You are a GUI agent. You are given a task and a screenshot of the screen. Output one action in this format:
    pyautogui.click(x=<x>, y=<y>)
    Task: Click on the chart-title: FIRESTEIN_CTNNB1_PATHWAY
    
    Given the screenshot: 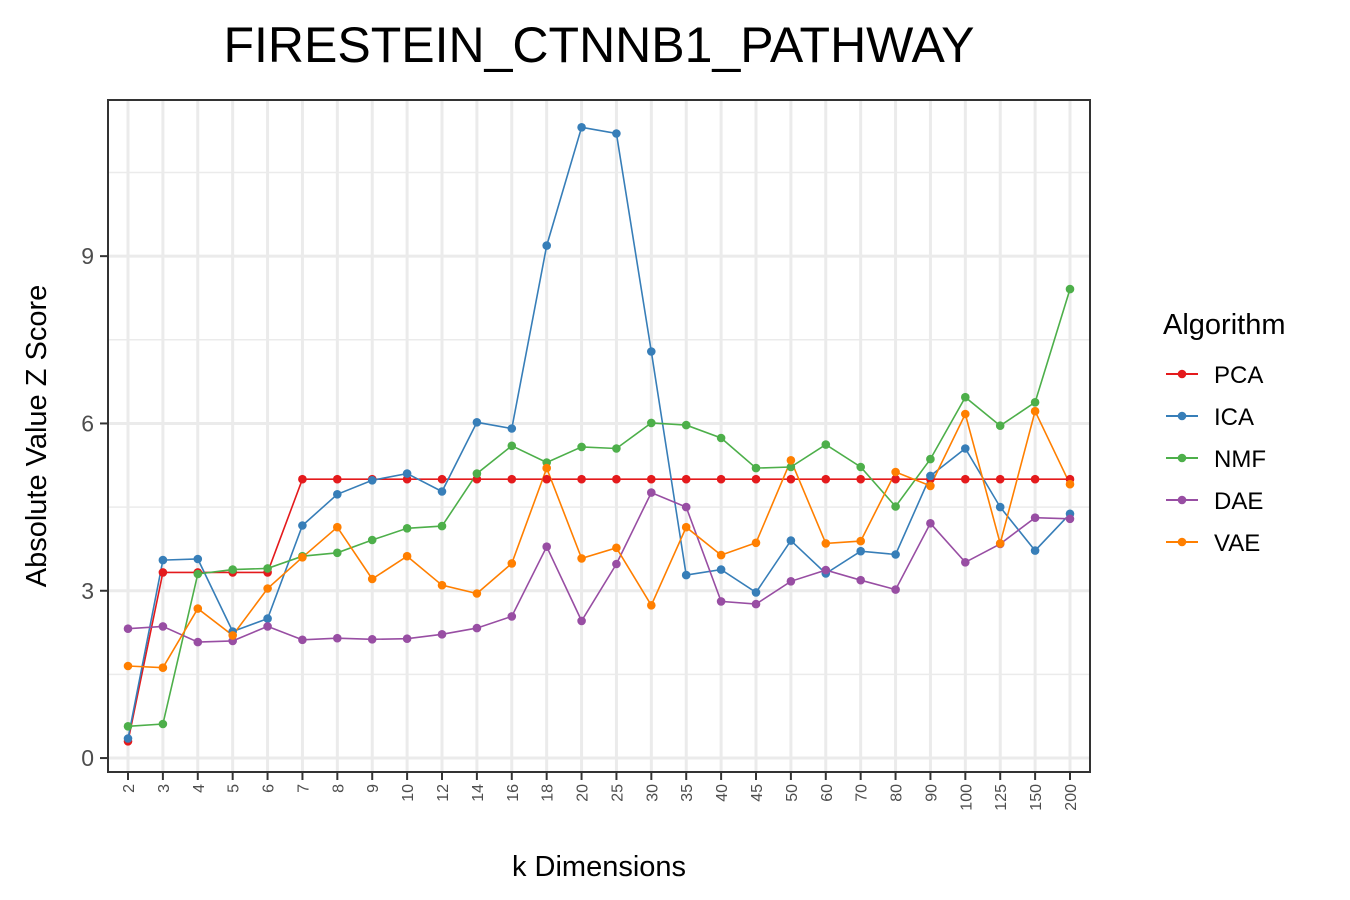 What is the action you would take?
    pyautogui.click(x=598, y=45)
    